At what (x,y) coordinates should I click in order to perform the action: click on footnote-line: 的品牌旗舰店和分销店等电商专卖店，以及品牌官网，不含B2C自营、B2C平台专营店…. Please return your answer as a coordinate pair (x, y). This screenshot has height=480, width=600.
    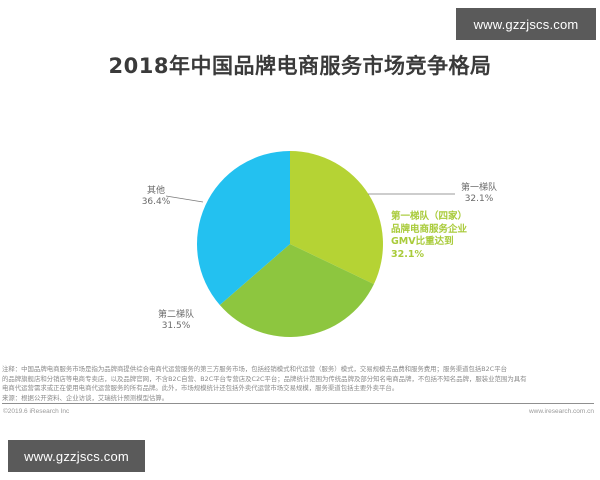
    Looking at the image, I should click on (264, 378).